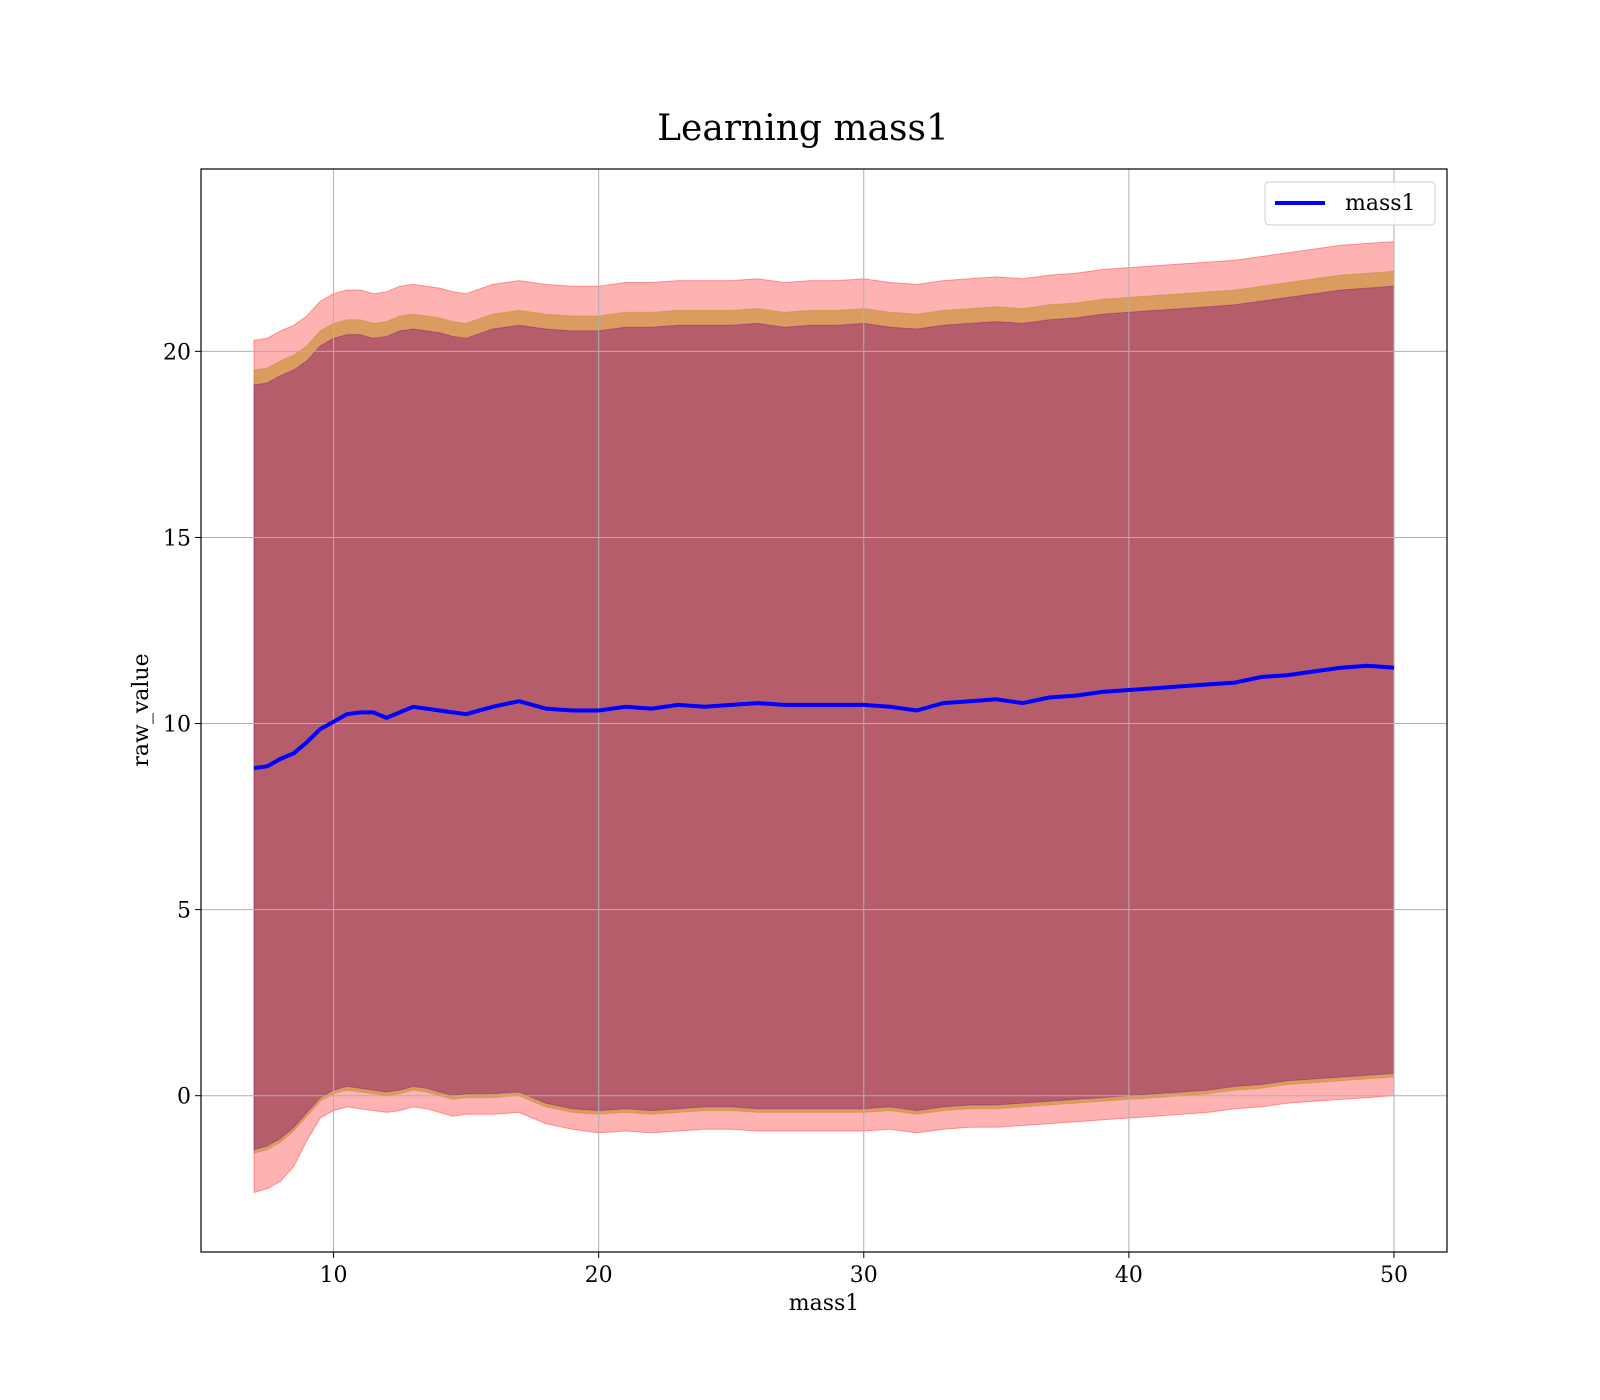  Describe the element at coordinates (1129, 1275) in the screenshot. I see `x-tick-label: 40` at that location.